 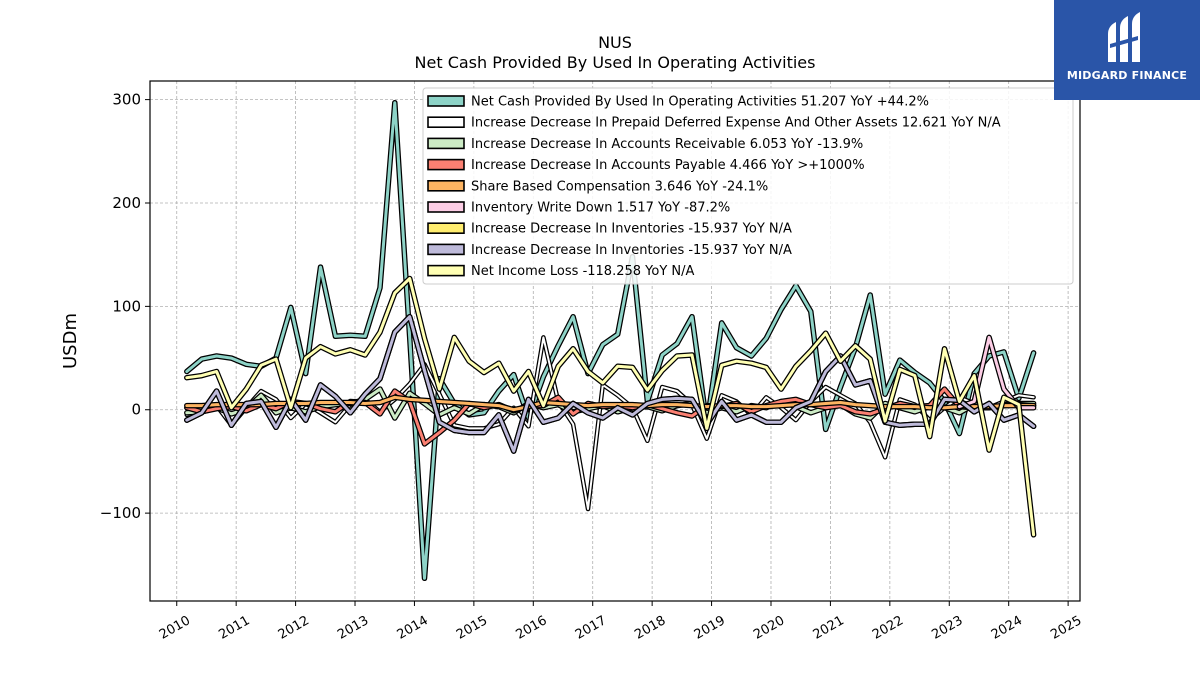 What do you see at coordinates (353, 628) in the screenshot?
I see `x-tick-label: 2013` at bounding box center [353, 628].